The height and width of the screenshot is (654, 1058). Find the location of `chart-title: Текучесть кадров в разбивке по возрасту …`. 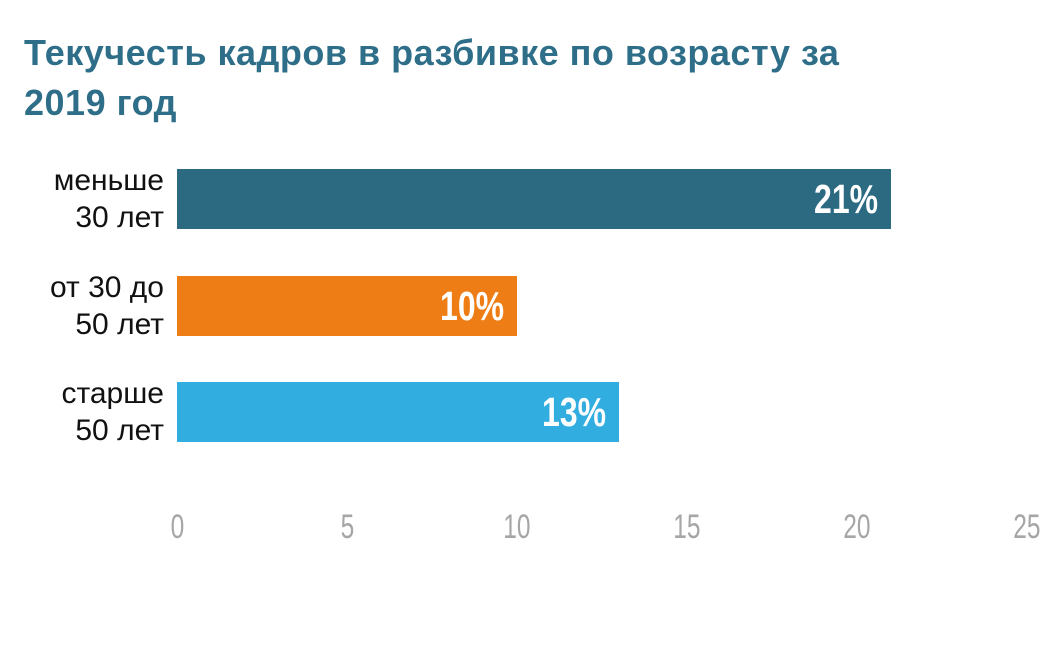

chart-title: Текучесть кадров в разбивке по возрасту … is located at coordinates (431, 78).